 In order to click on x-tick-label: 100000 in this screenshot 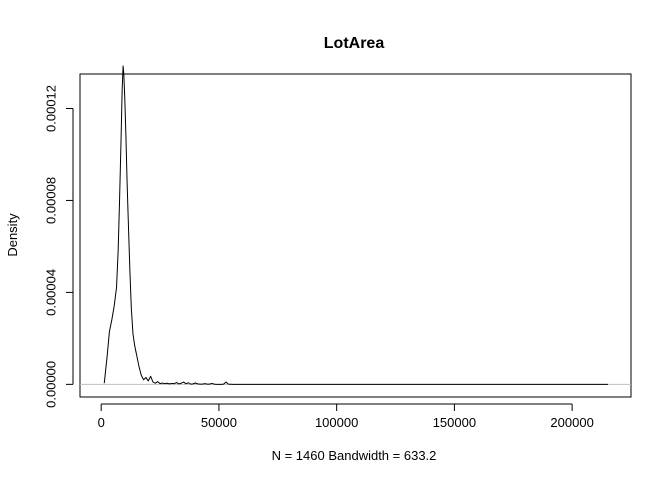, I will do `click(336, 422)`.